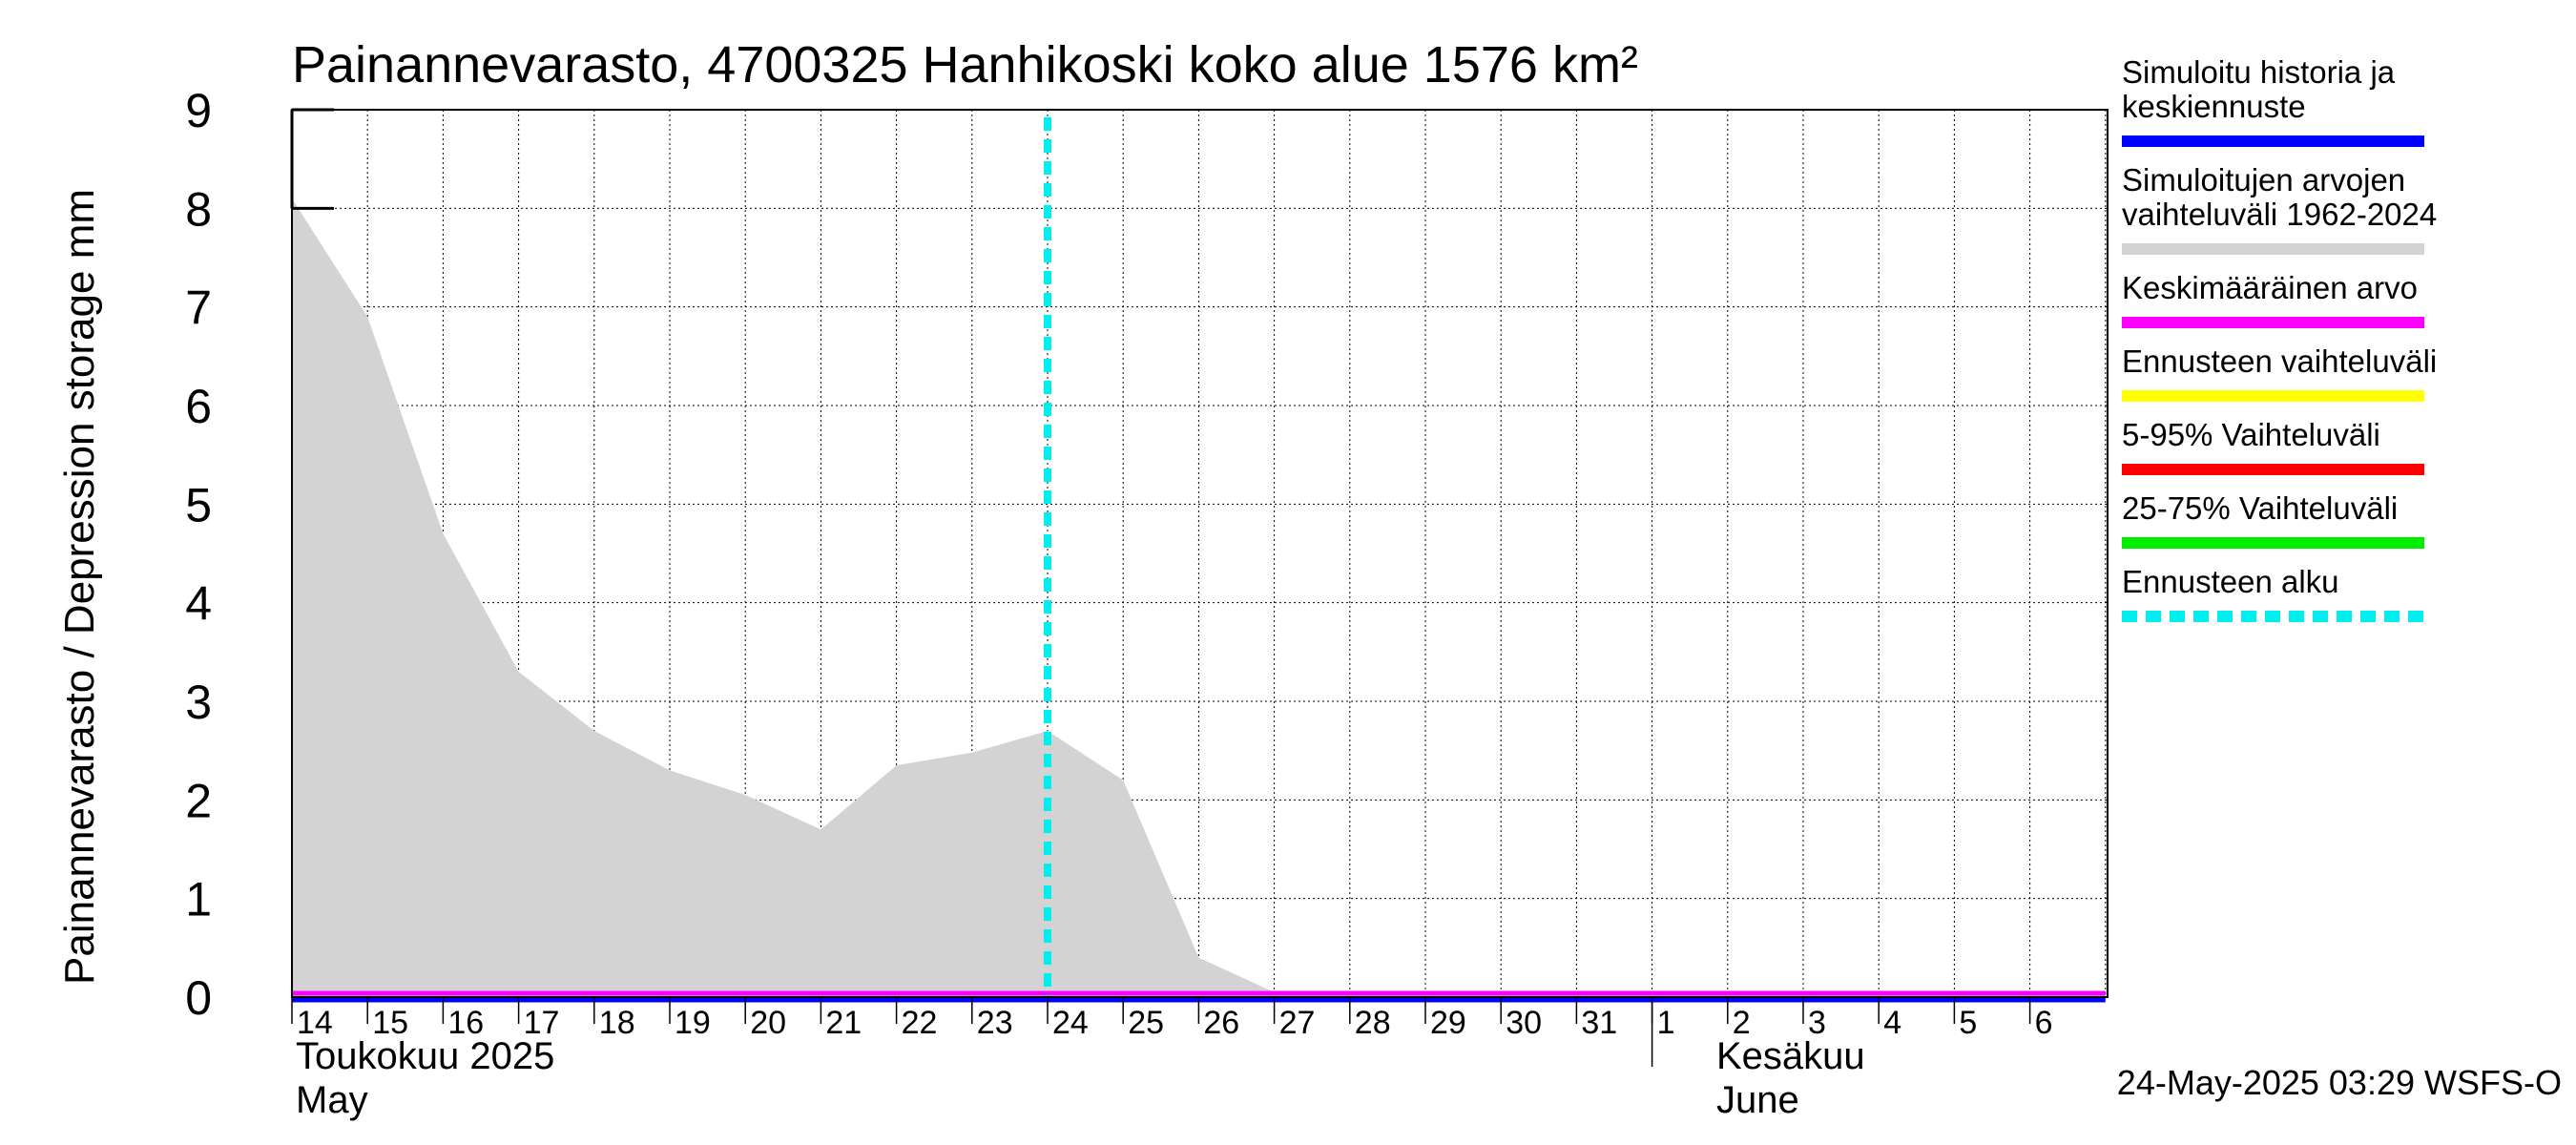 The image size is (2576, 1145). I want to click on x-tick-label: 3, so click(1817, 1023).